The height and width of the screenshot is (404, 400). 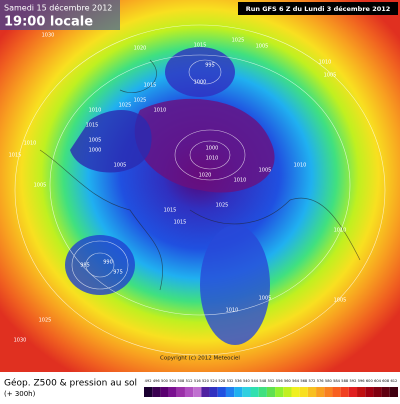 I want to click on legend-tick-label: 572, so click(x=312, y=381).